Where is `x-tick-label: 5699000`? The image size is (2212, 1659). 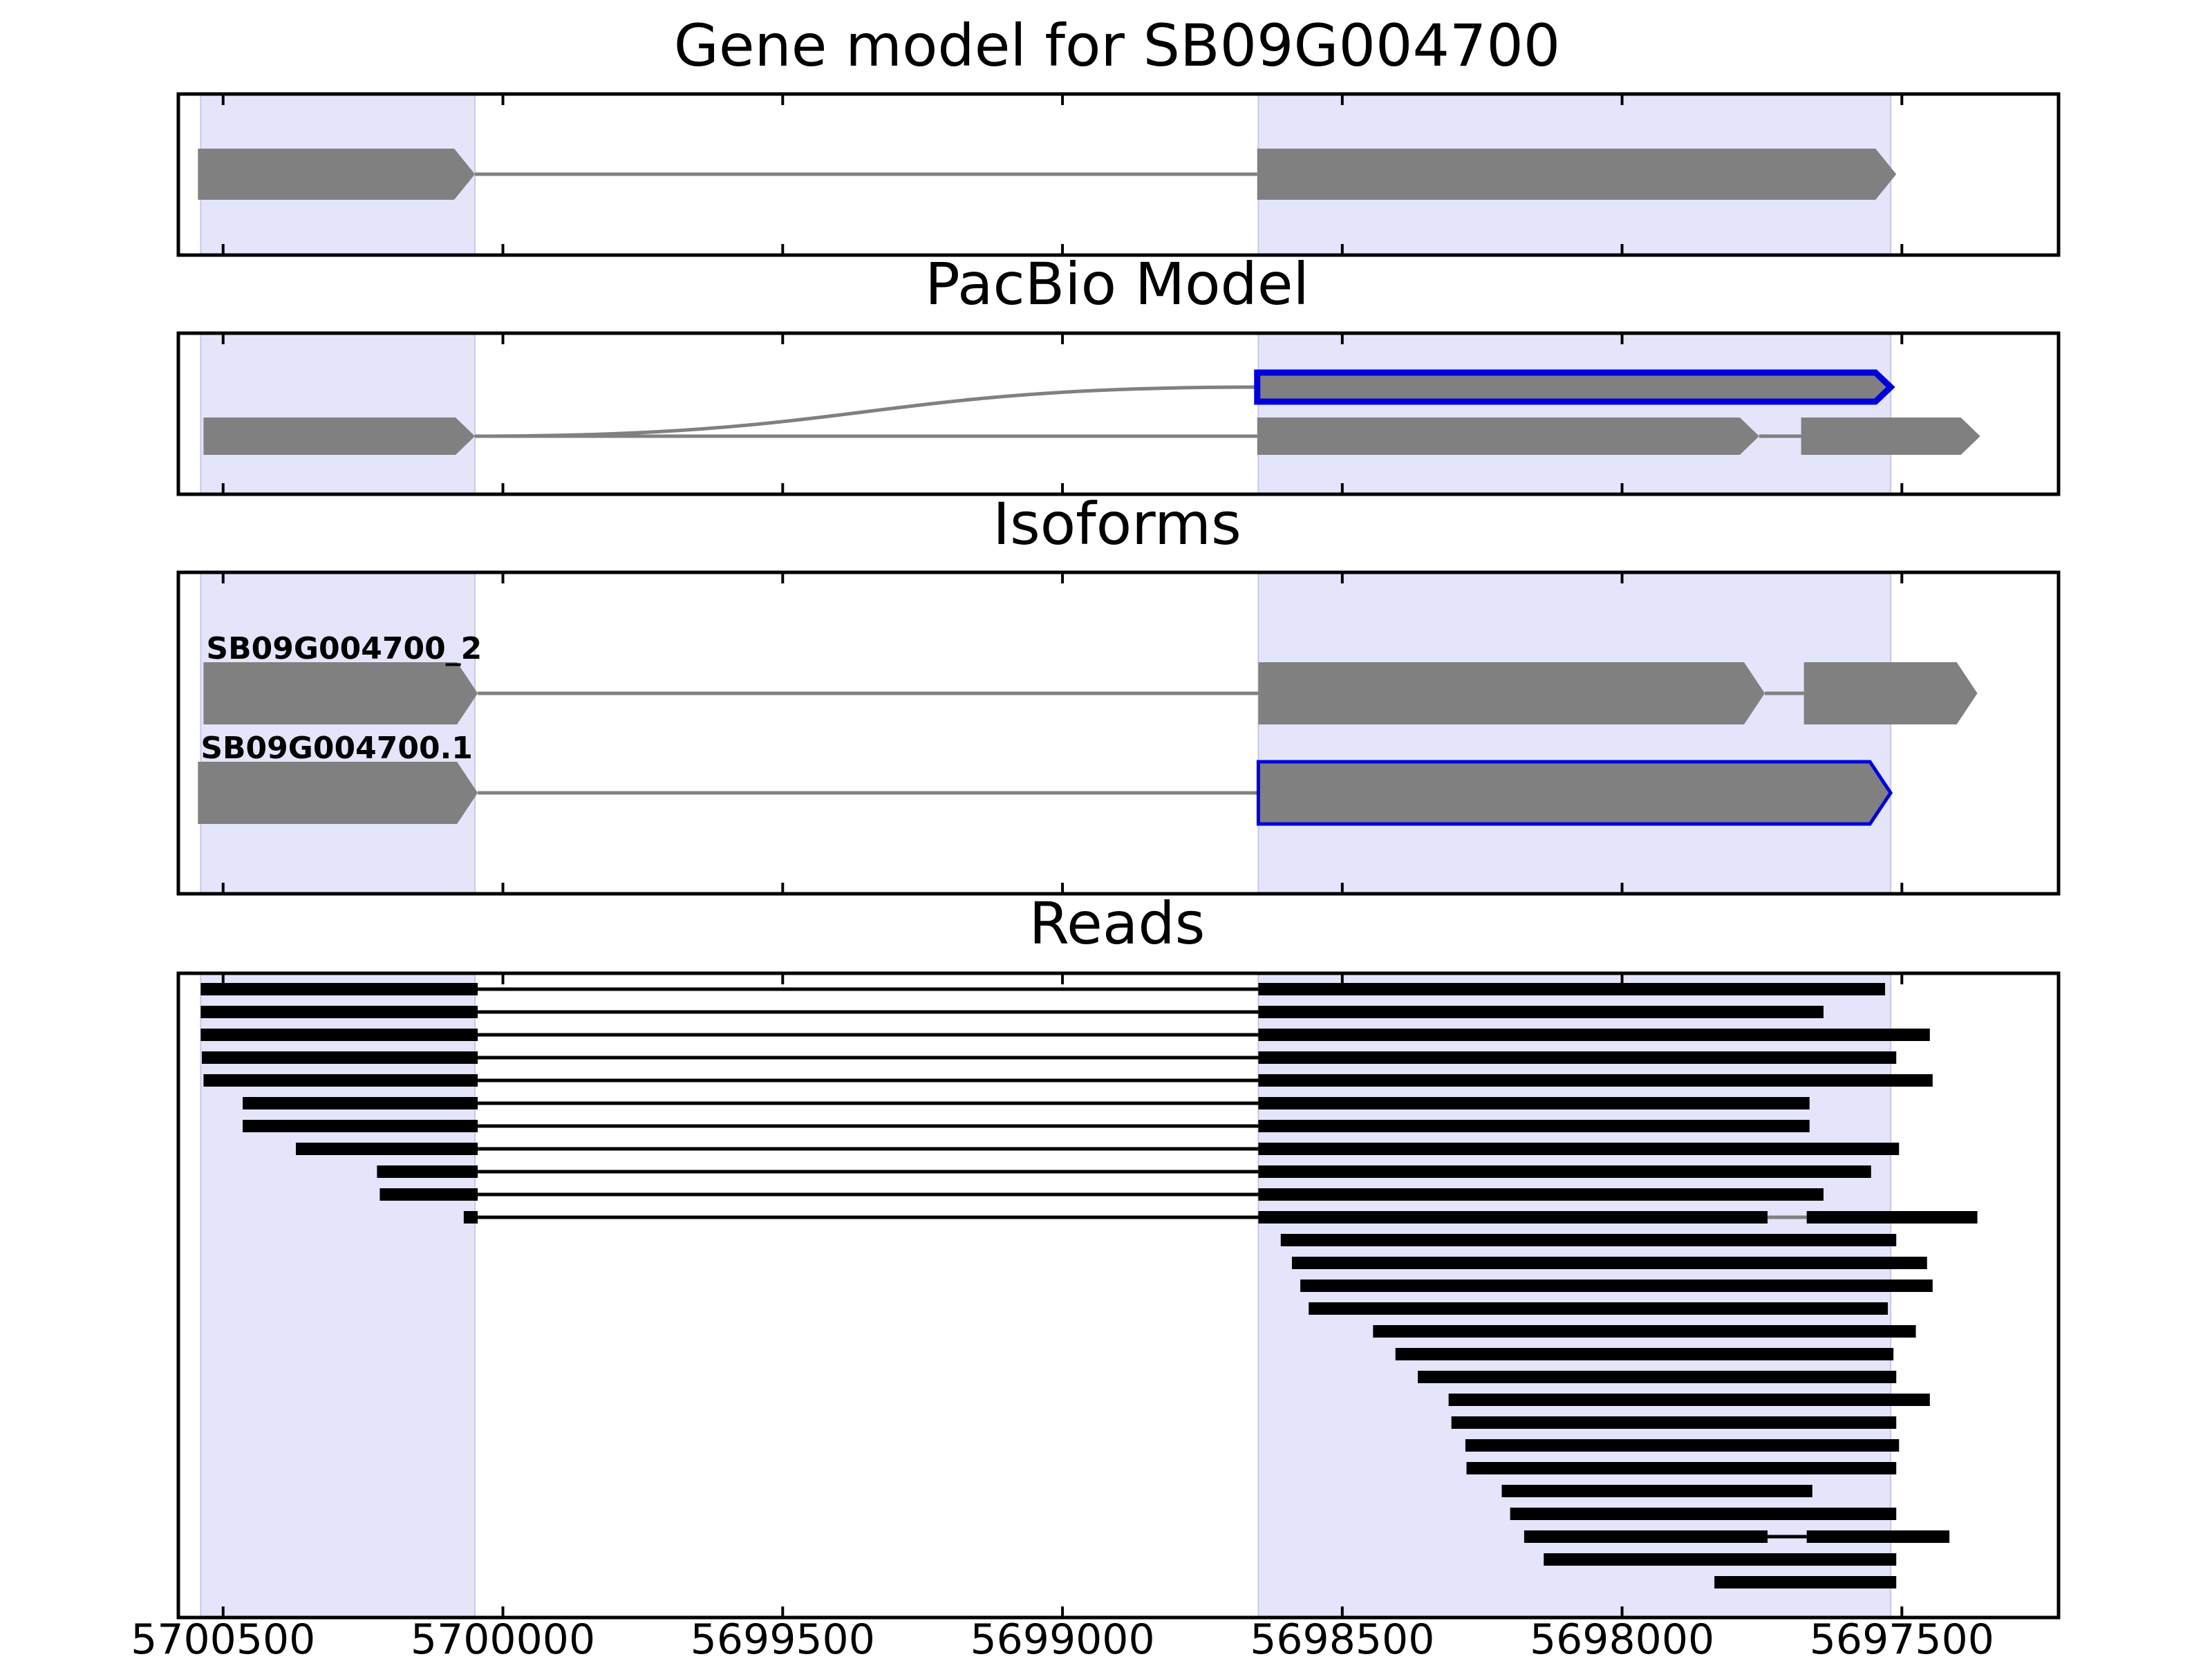
x-tick-label: 5699000 is located at coordinates (1062, 1637).